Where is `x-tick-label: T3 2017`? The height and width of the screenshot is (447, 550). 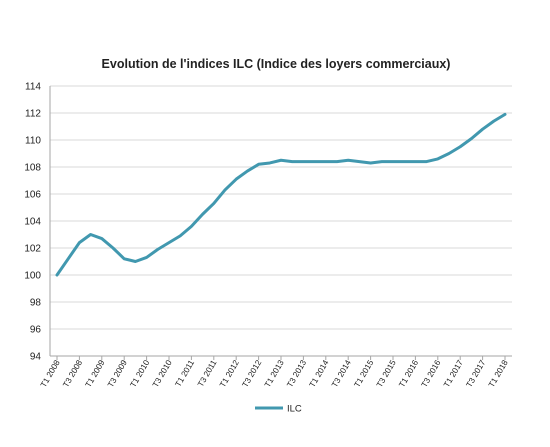
x-tick-label: T3 2017 is located at coordinates (476, 373).